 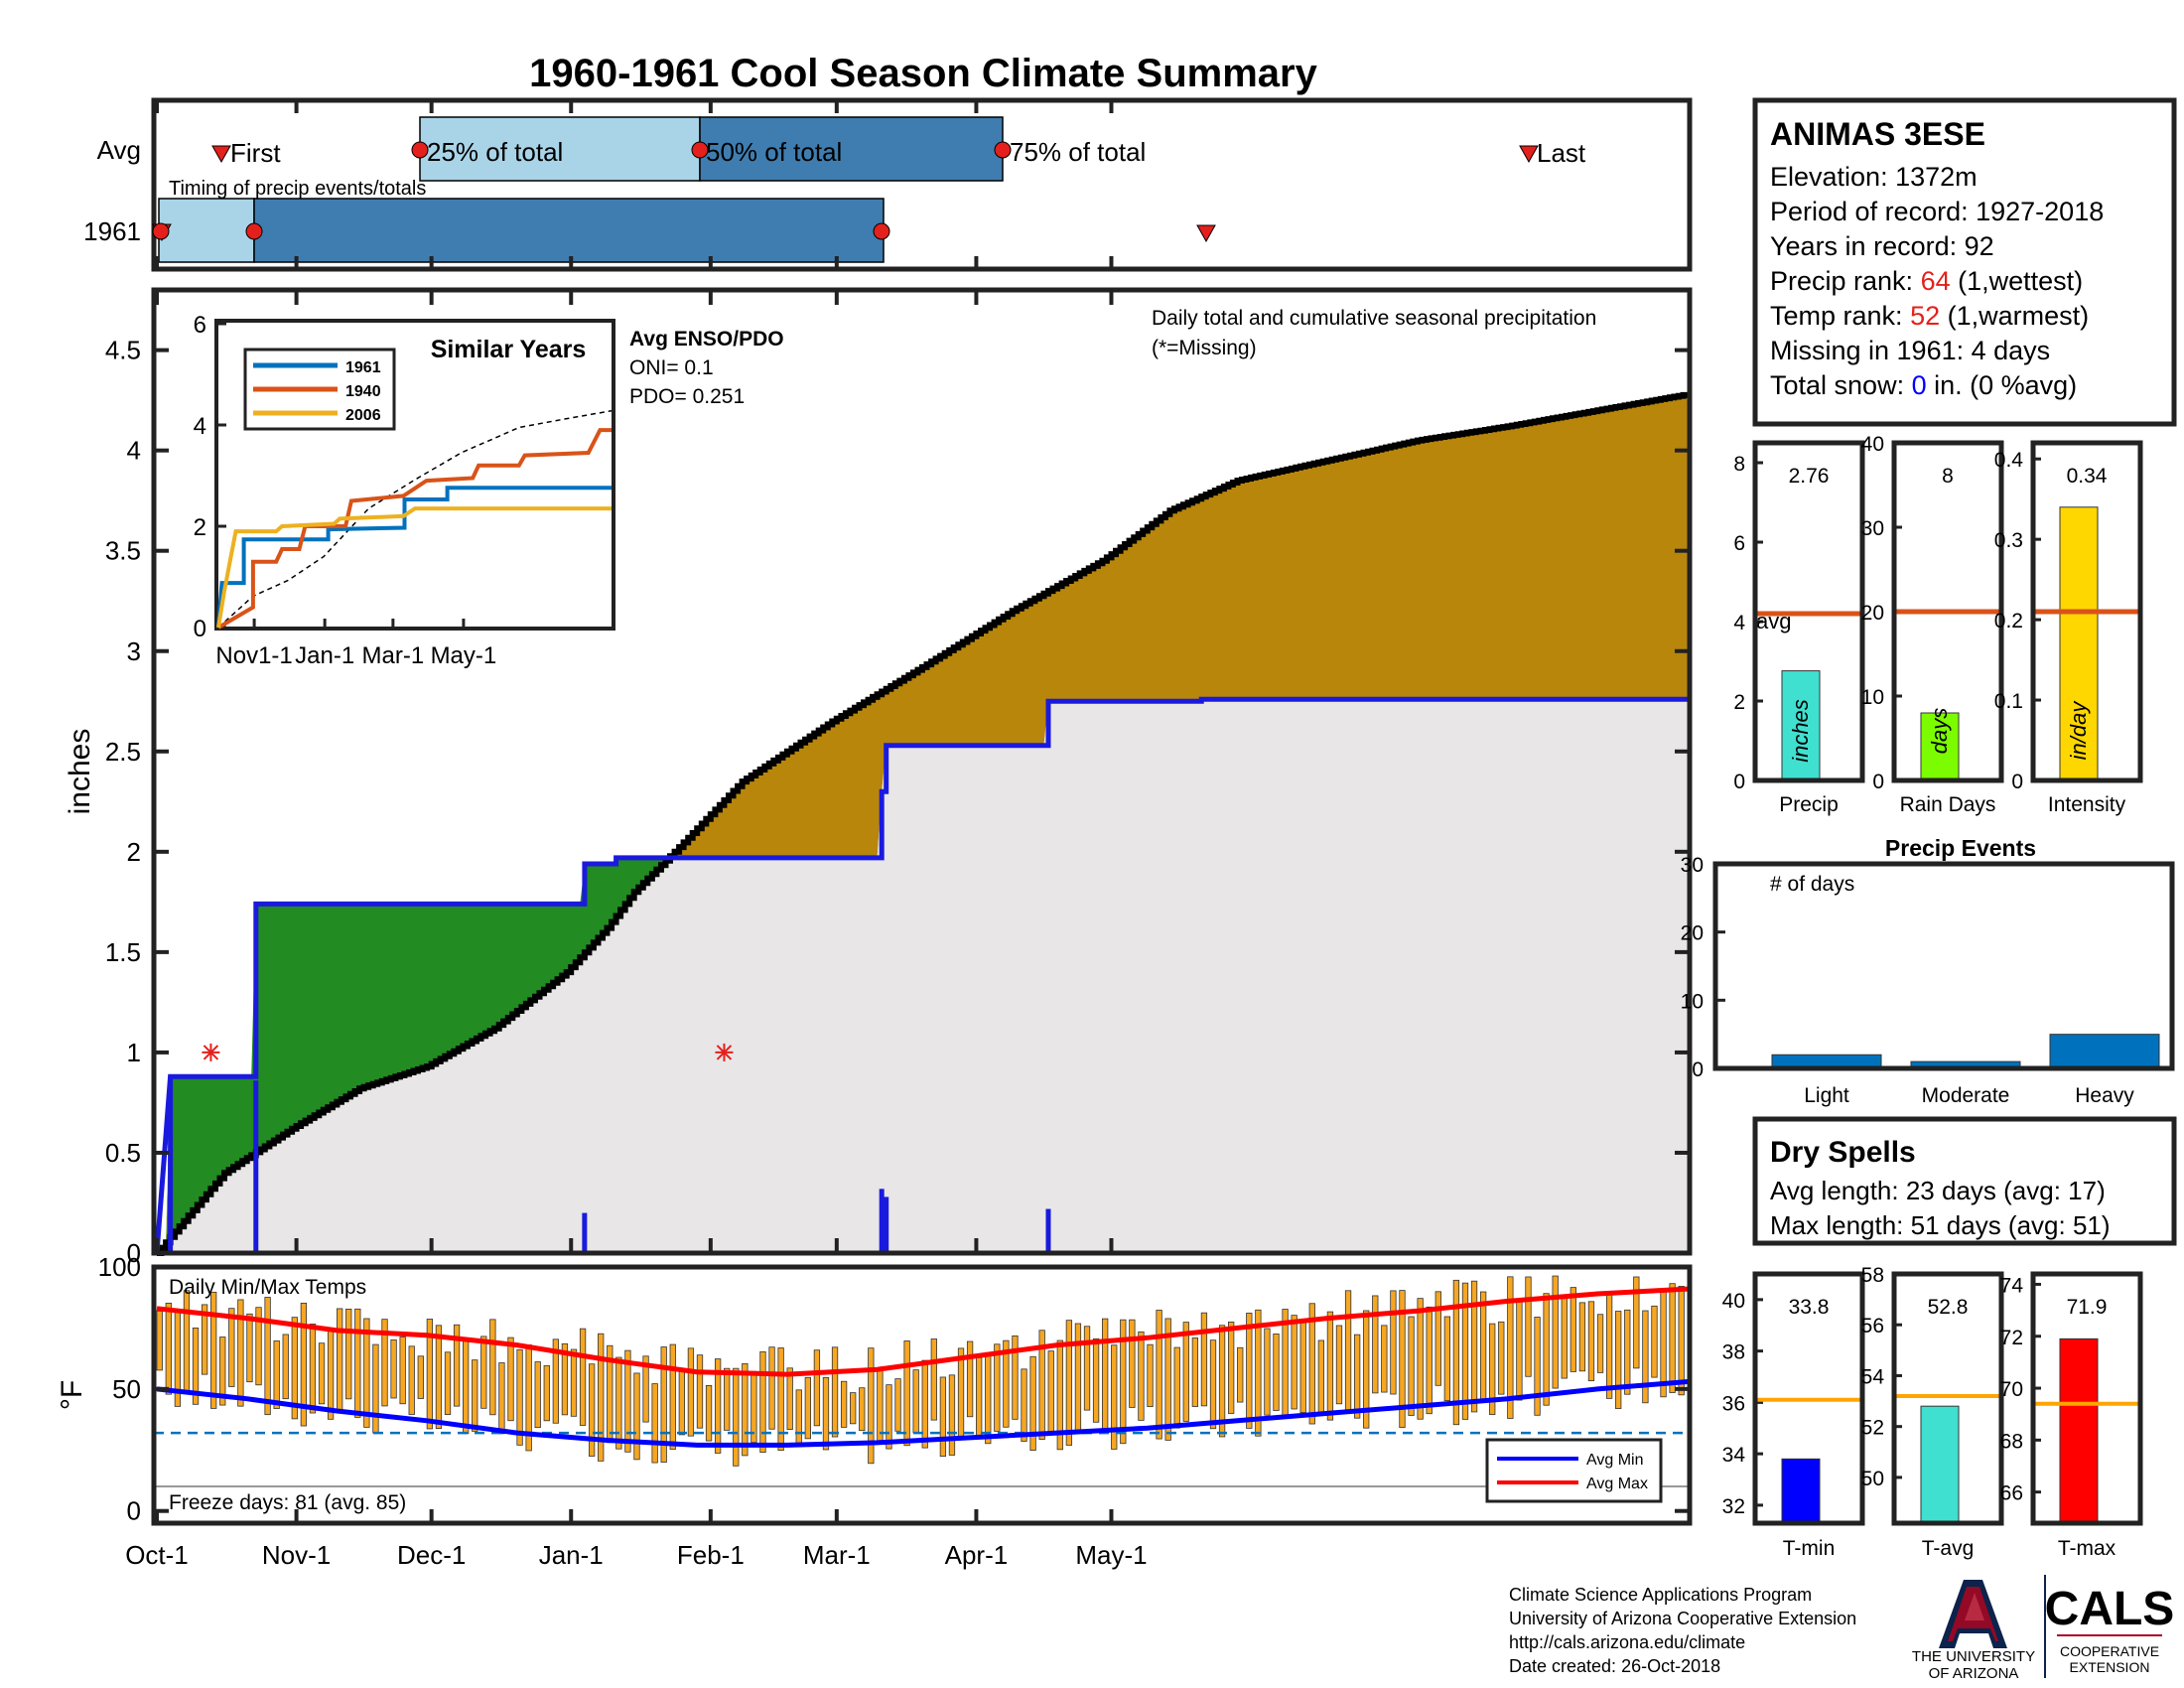 I want to click on temp-y-tick-label: 0, so click(x=134, y=1511).